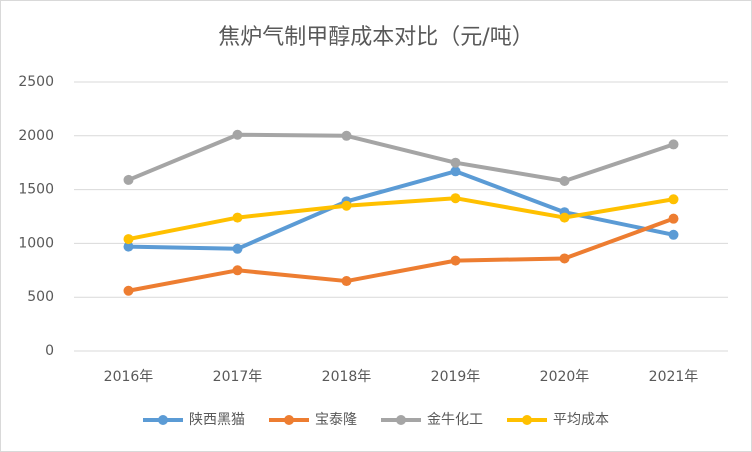  I want to click on x-tick-label: 2016年, so click(129, 377).